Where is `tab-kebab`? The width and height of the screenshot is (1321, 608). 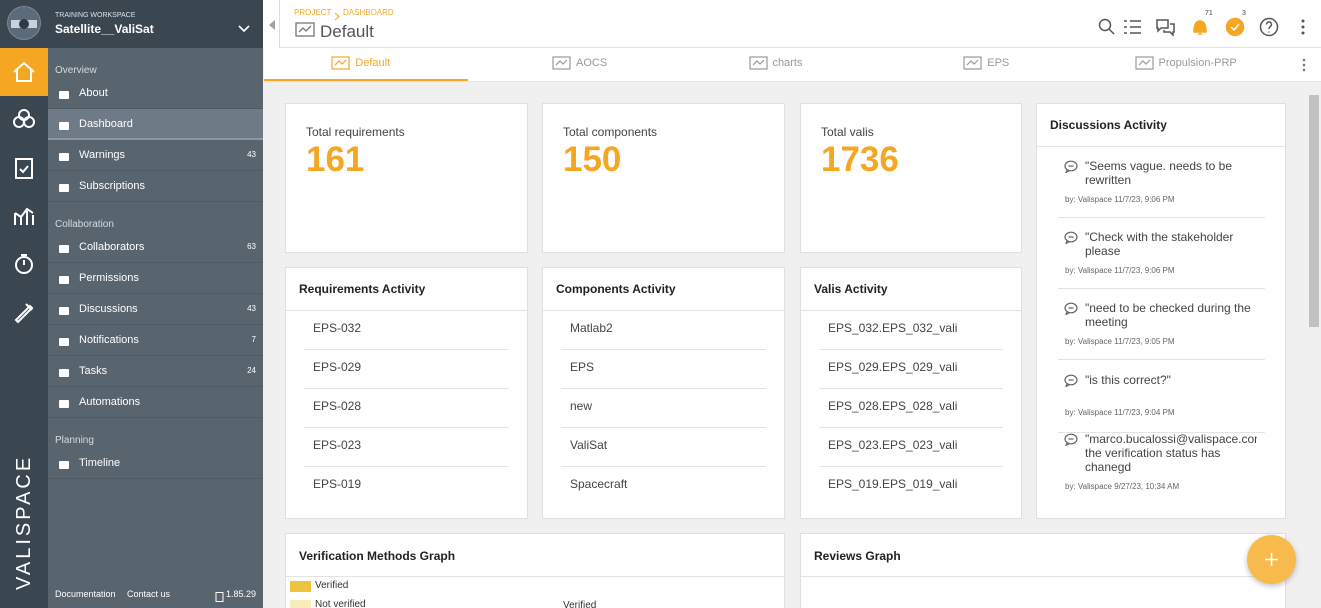 tab-kebab is located at coordinates (1304, 65).